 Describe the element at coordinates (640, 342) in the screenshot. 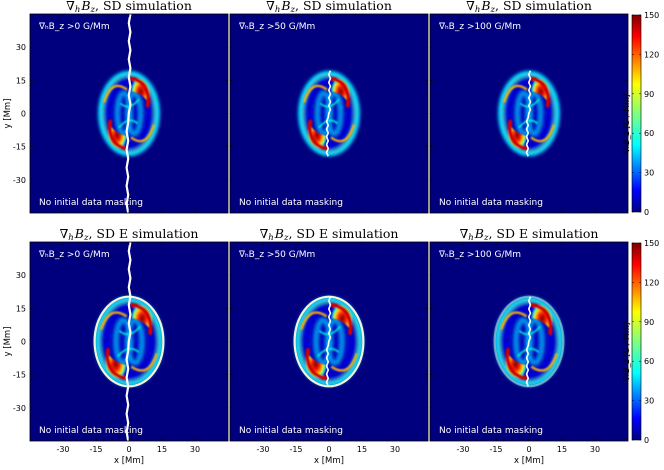

I see `colorbar-2: 0 30 60 90 120 150 ∇ₕB_z [G / Mm]` at that location.